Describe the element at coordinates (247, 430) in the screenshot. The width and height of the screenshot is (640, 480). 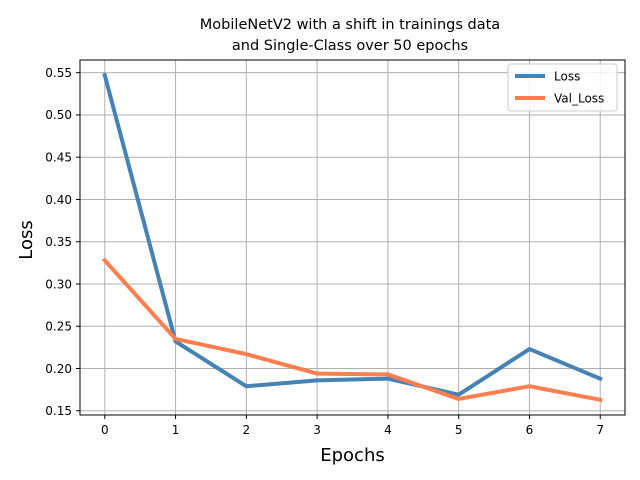
I see `x-tick-label-2: 2` at that location.